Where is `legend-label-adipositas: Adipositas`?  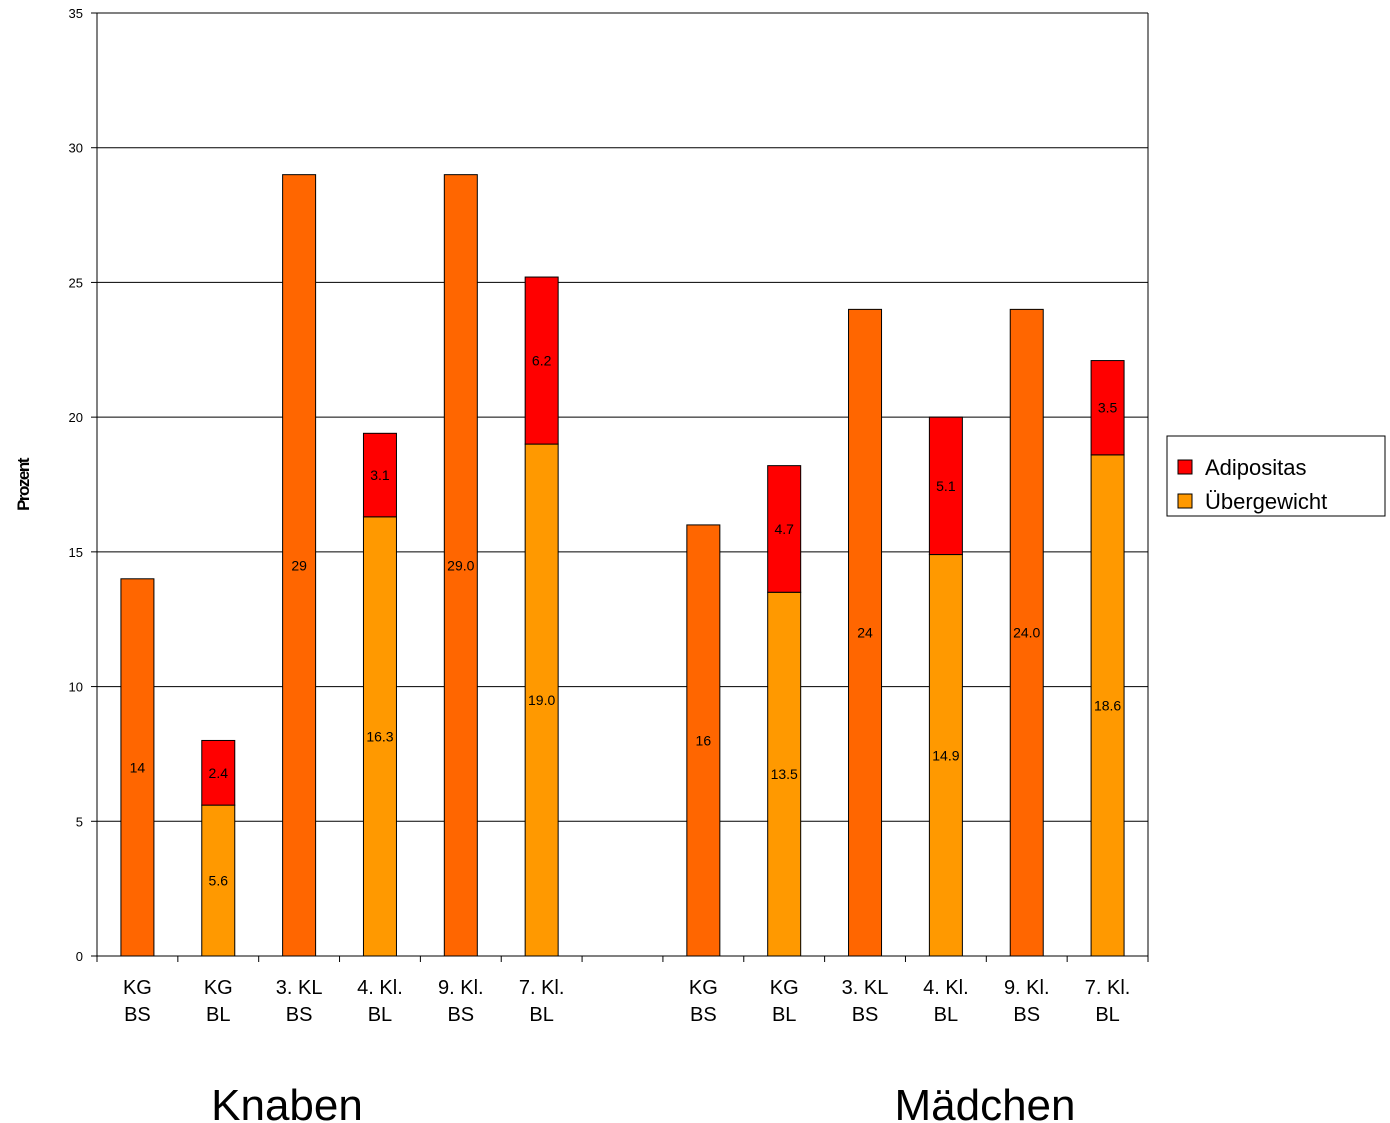
legend-label-adipositas: Adipositas is located at coordinates (1256, 467).